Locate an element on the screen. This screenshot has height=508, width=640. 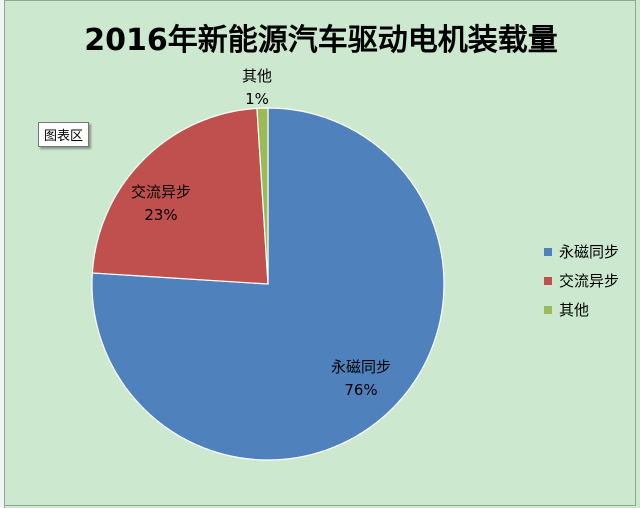
legend-swatch-permanent-magnet is located at coordinates (548, 252).